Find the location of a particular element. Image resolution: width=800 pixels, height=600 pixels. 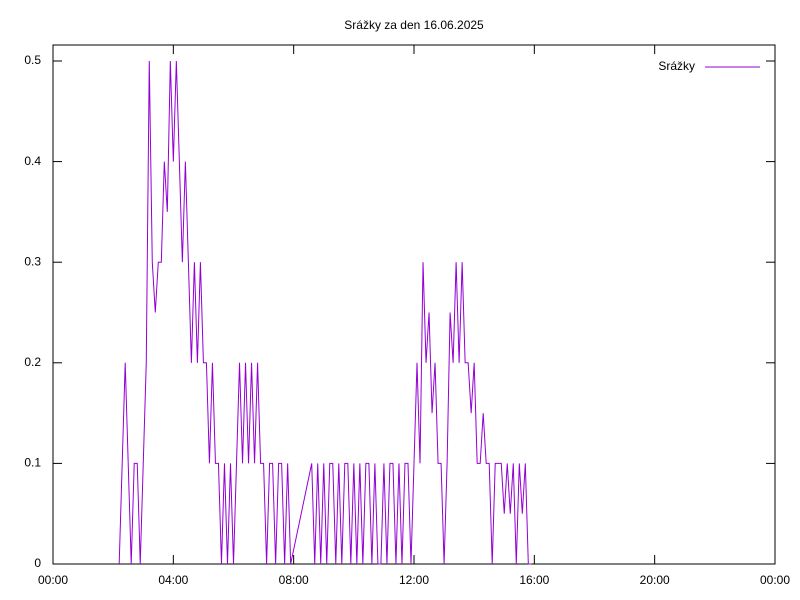

y-tick-label: 0.3 is located at coordinates (32, 261).